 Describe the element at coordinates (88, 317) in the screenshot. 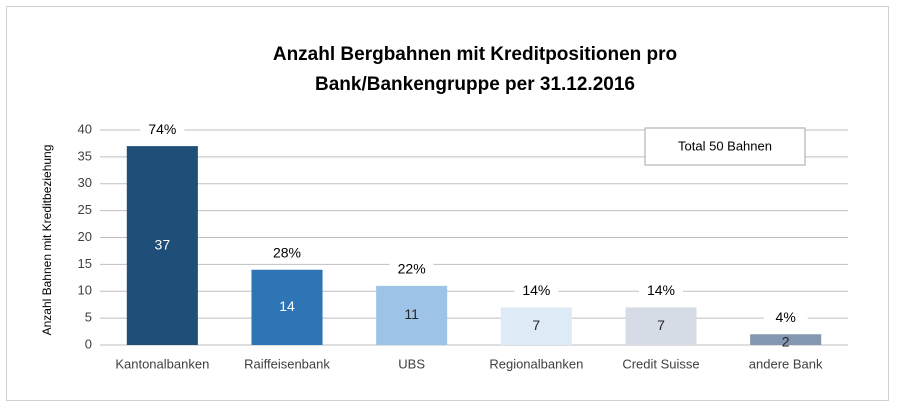

I see `y-tick-label: 5` at that location.